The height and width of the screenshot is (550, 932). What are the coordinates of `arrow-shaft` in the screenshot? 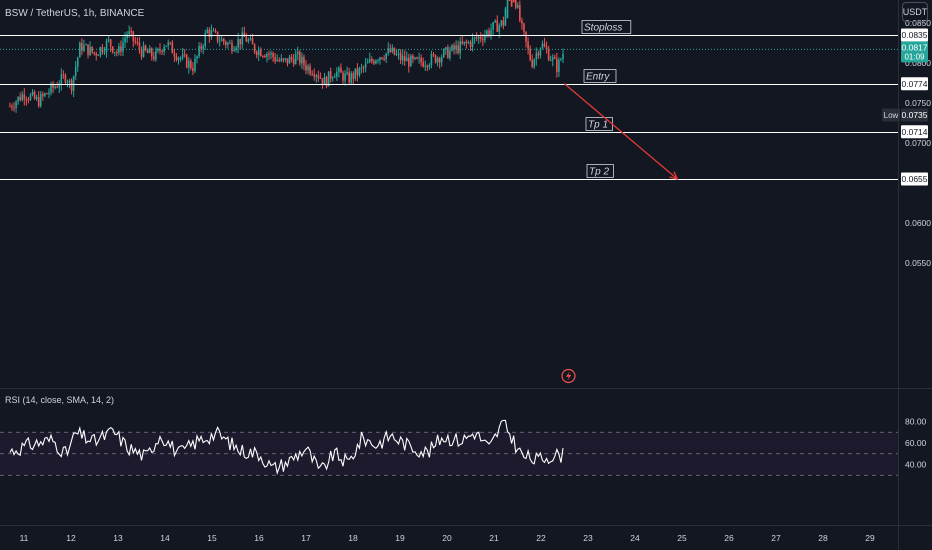 It's located at (621, 131).